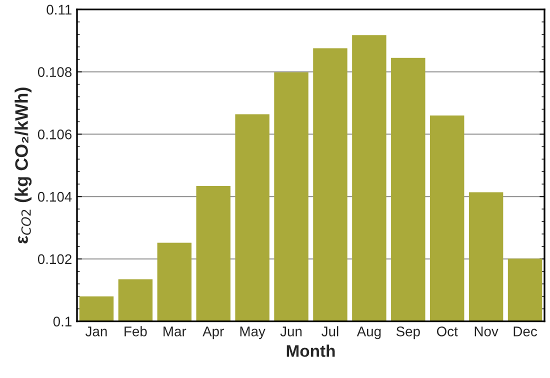  Describe the element at coordinates (330, 331) in the screenshot. I see `x-tick-label: Jul` at that location.